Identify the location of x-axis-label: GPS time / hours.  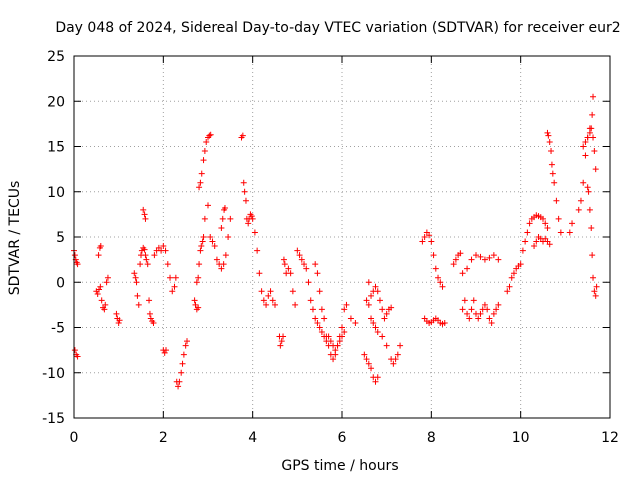
(339, 466).